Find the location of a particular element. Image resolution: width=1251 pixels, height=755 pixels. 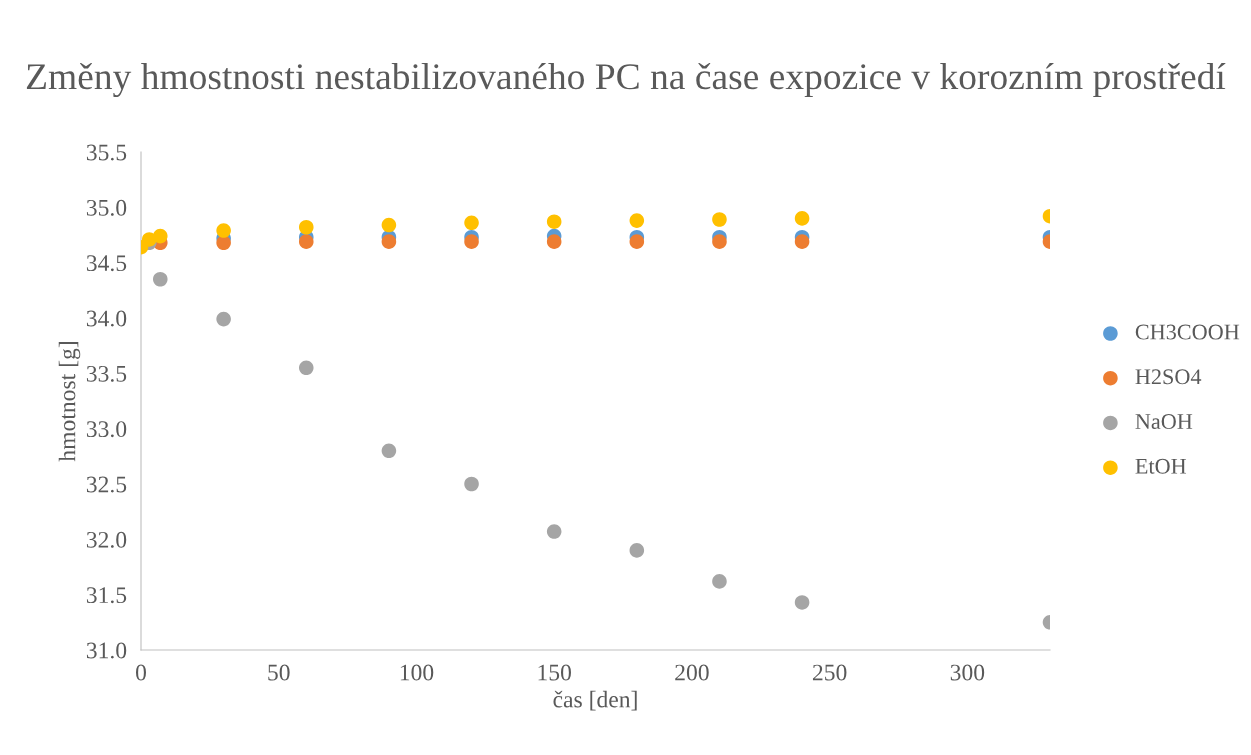

x-tick-label: 300 is located at coordinates (967, 672).